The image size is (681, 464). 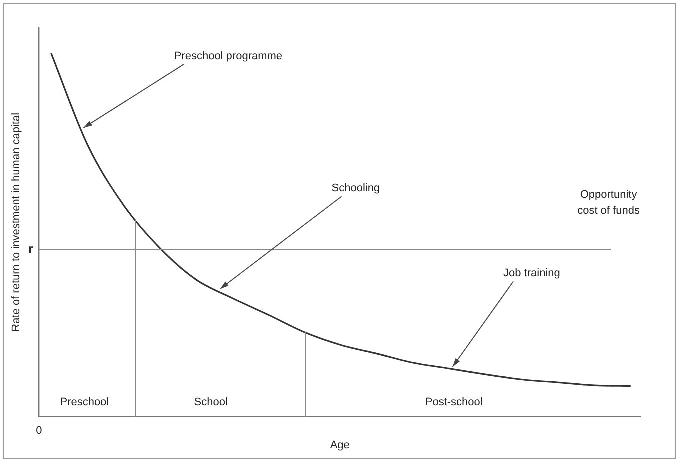 What do you see at coordinates (356, 188) in the screenshot?
I see `annotation: Schooling` at bounding box center [356, 188].